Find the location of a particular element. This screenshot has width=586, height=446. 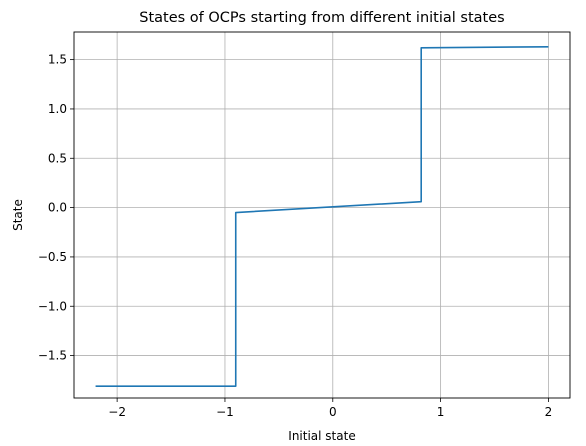

x-tick-label: −2 is located at coordinates (117, 412).